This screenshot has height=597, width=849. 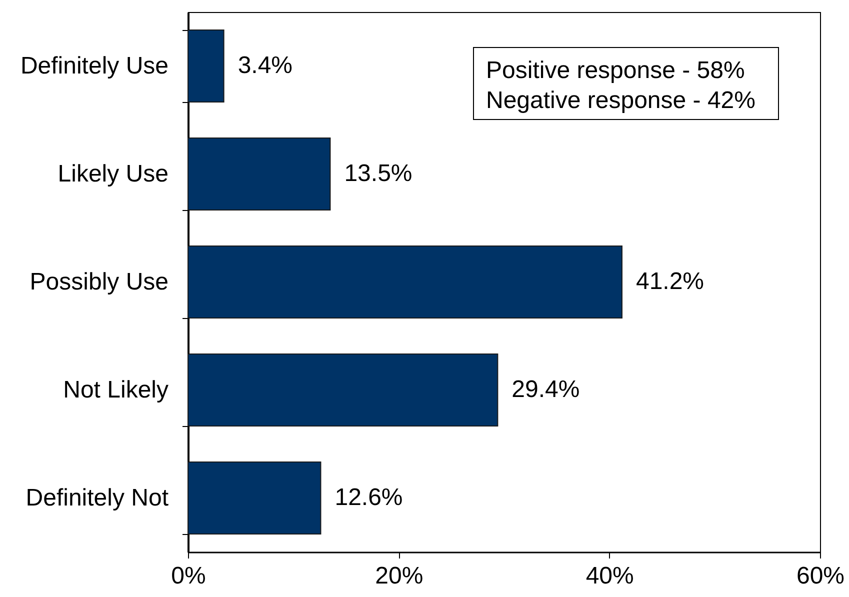 What do you see at coordinates (670, 281) in the screenshot?
I see `data-label: 41.2%` at bounding box center [670, 281].